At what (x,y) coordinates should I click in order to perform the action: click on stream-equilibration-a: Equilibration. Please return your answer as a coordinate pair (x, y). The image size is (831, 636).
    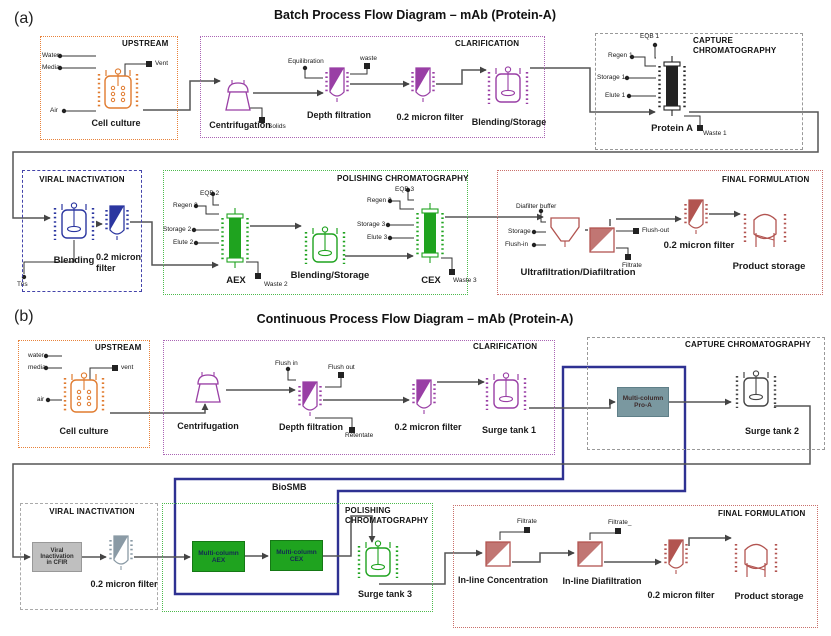
    Looking at the image, I should click on (306, 61).